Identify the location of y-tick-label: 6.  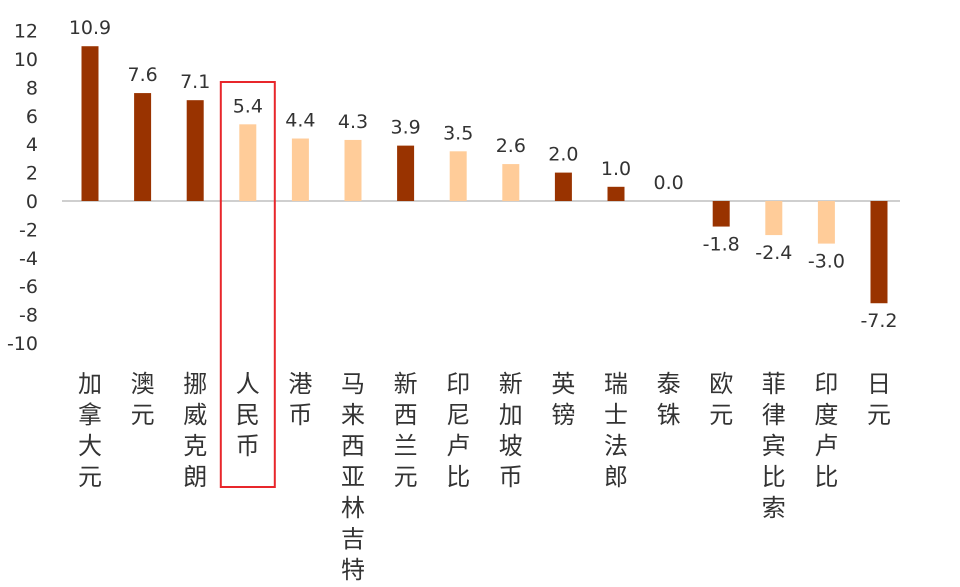
(32, 117).